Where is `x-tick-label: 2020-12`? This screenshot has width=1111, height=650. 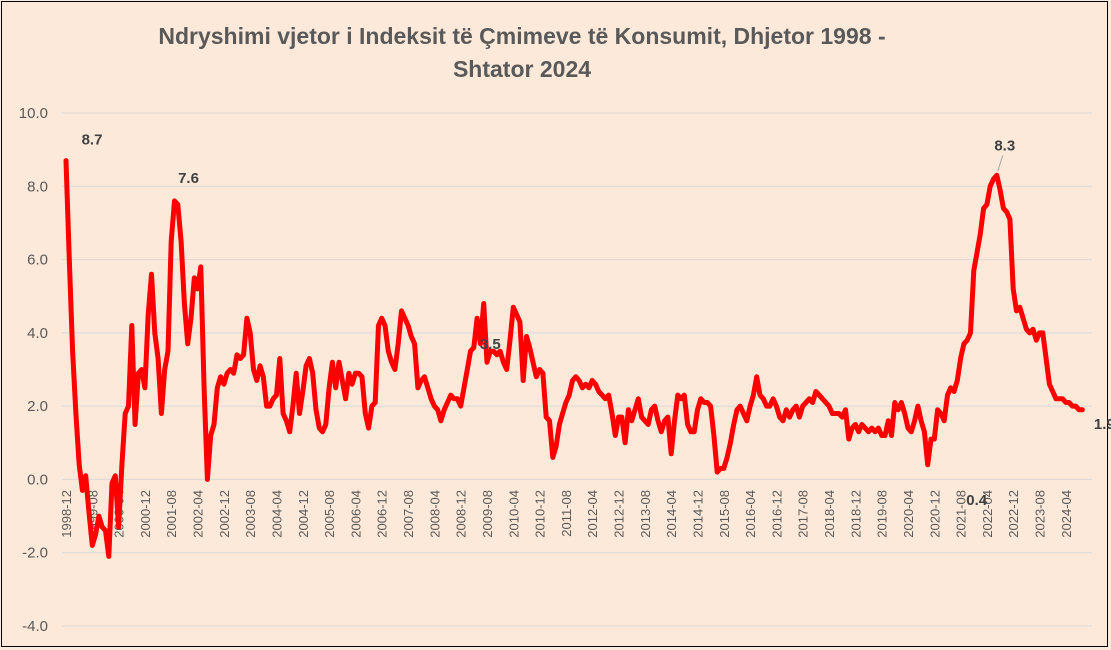
x-tick-label: 2020-12 is located at coordinates (934, 514).